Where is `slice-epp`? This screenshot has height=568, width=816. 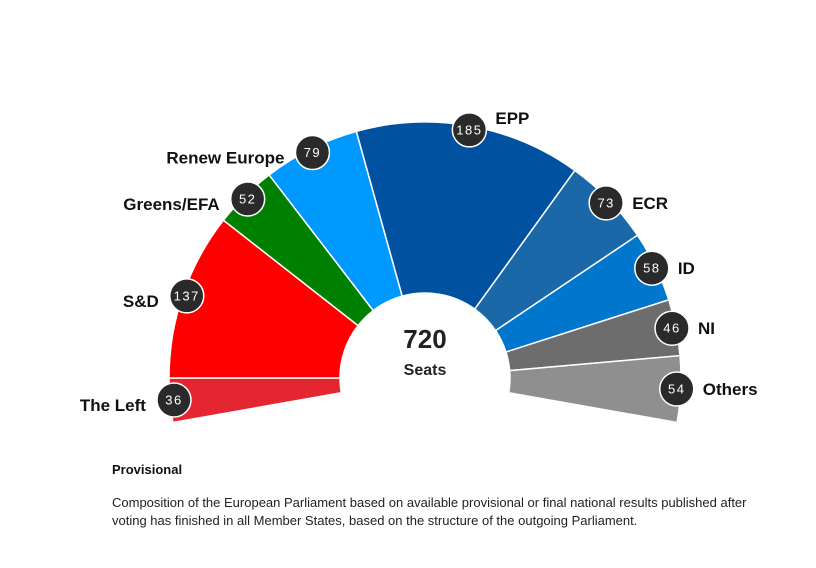
slice-epp is located at coordinates (465, 216).